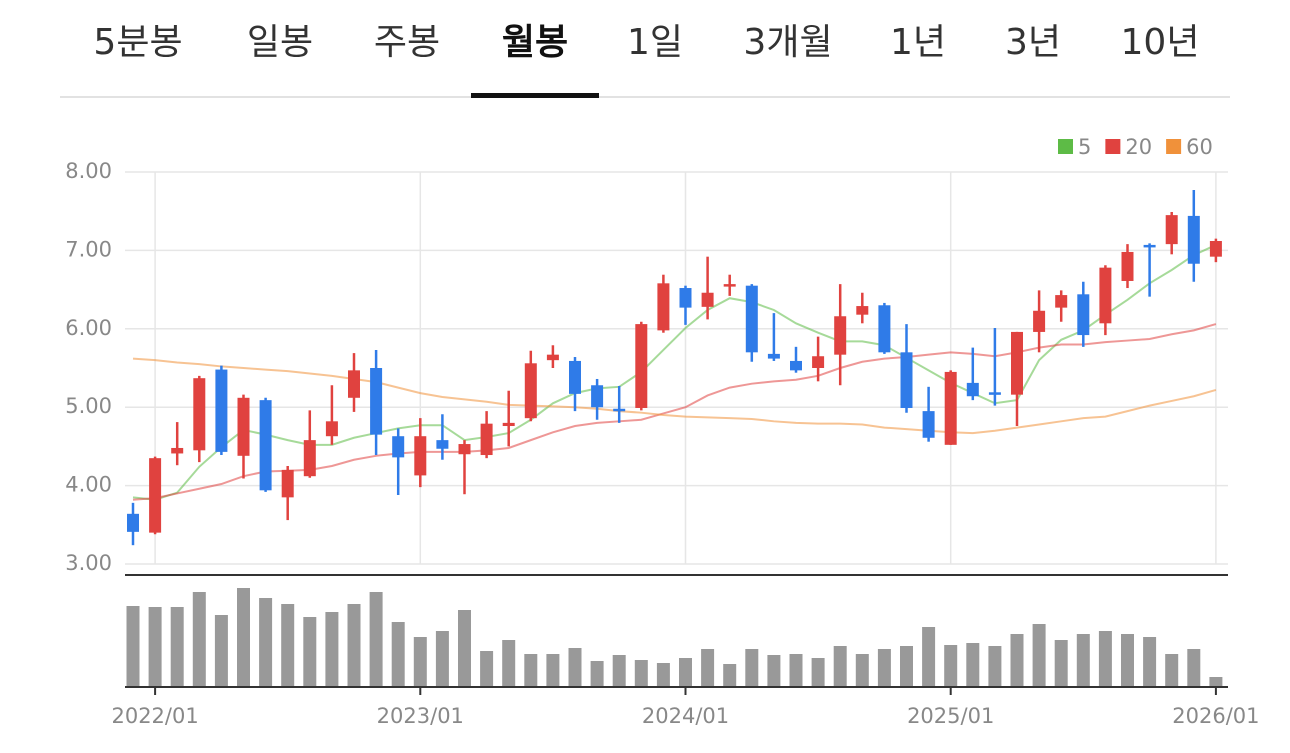 Image resolution: width=1290 pixels, height=753 pixels. What do you see at coordinates (535, 42) in the screenshot?
I see `tab: 월봉` at bounding box center [535, 42].